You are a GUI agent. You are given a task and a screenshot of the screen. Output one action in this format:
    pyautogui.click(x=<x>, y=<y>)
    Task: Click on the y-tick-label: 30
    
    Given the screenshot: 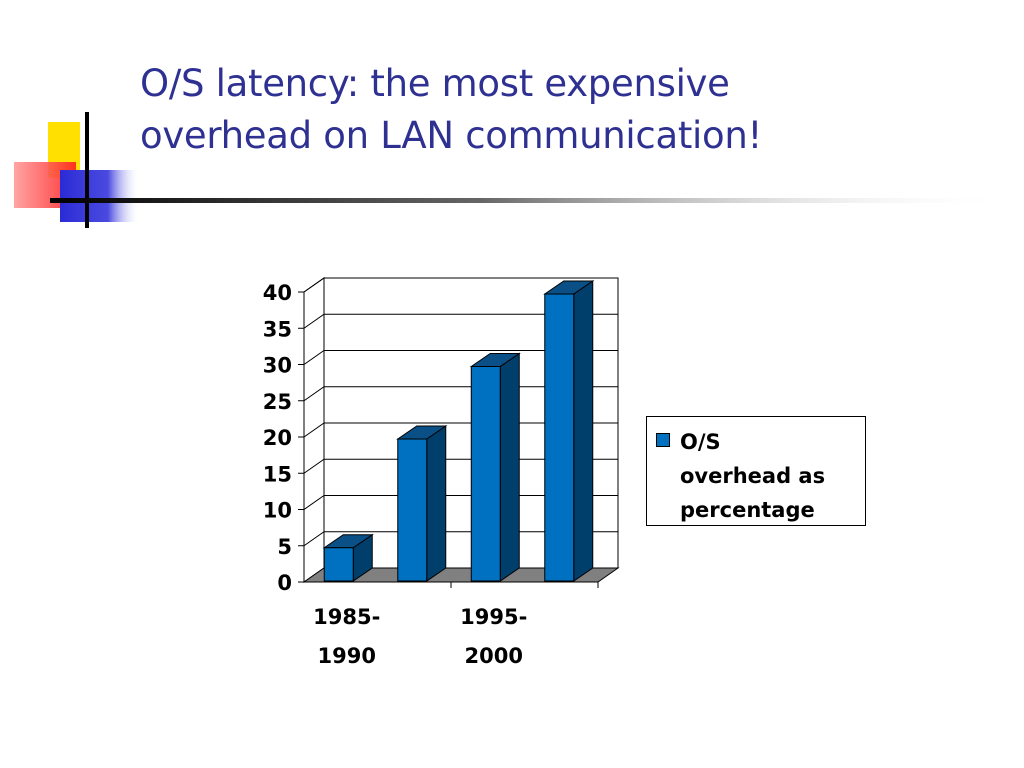 What is the action you would take?
    pyautogui.click(x=277, y=366)
    